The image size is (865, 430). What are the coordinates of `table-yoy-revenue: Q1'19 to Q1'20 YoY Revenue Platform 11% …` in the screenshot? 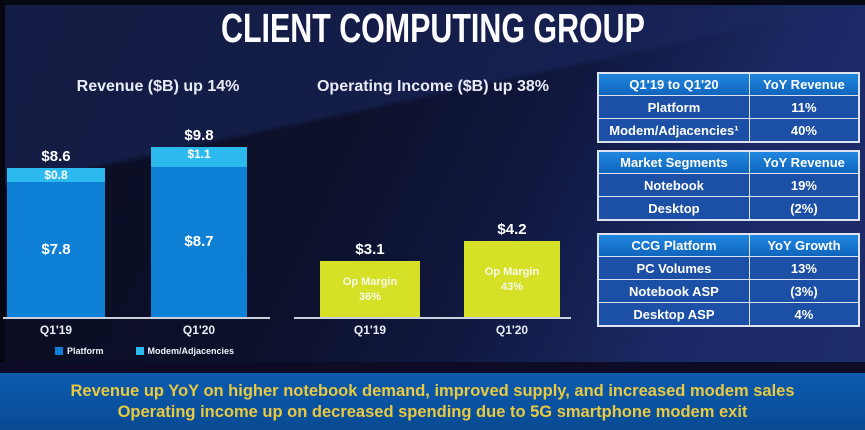 It's located at (728, 107).